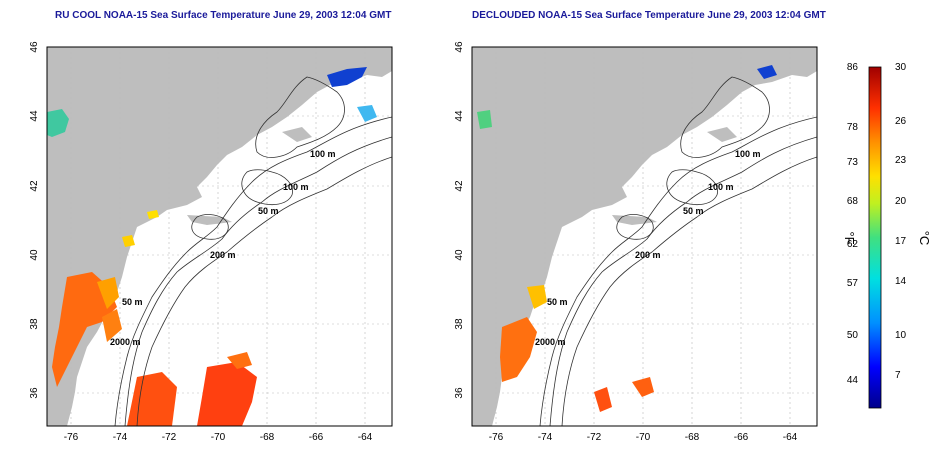 This screenshot has height=475, width=950. I want to click on fahrenheit-label: 86, so click(853, 67).